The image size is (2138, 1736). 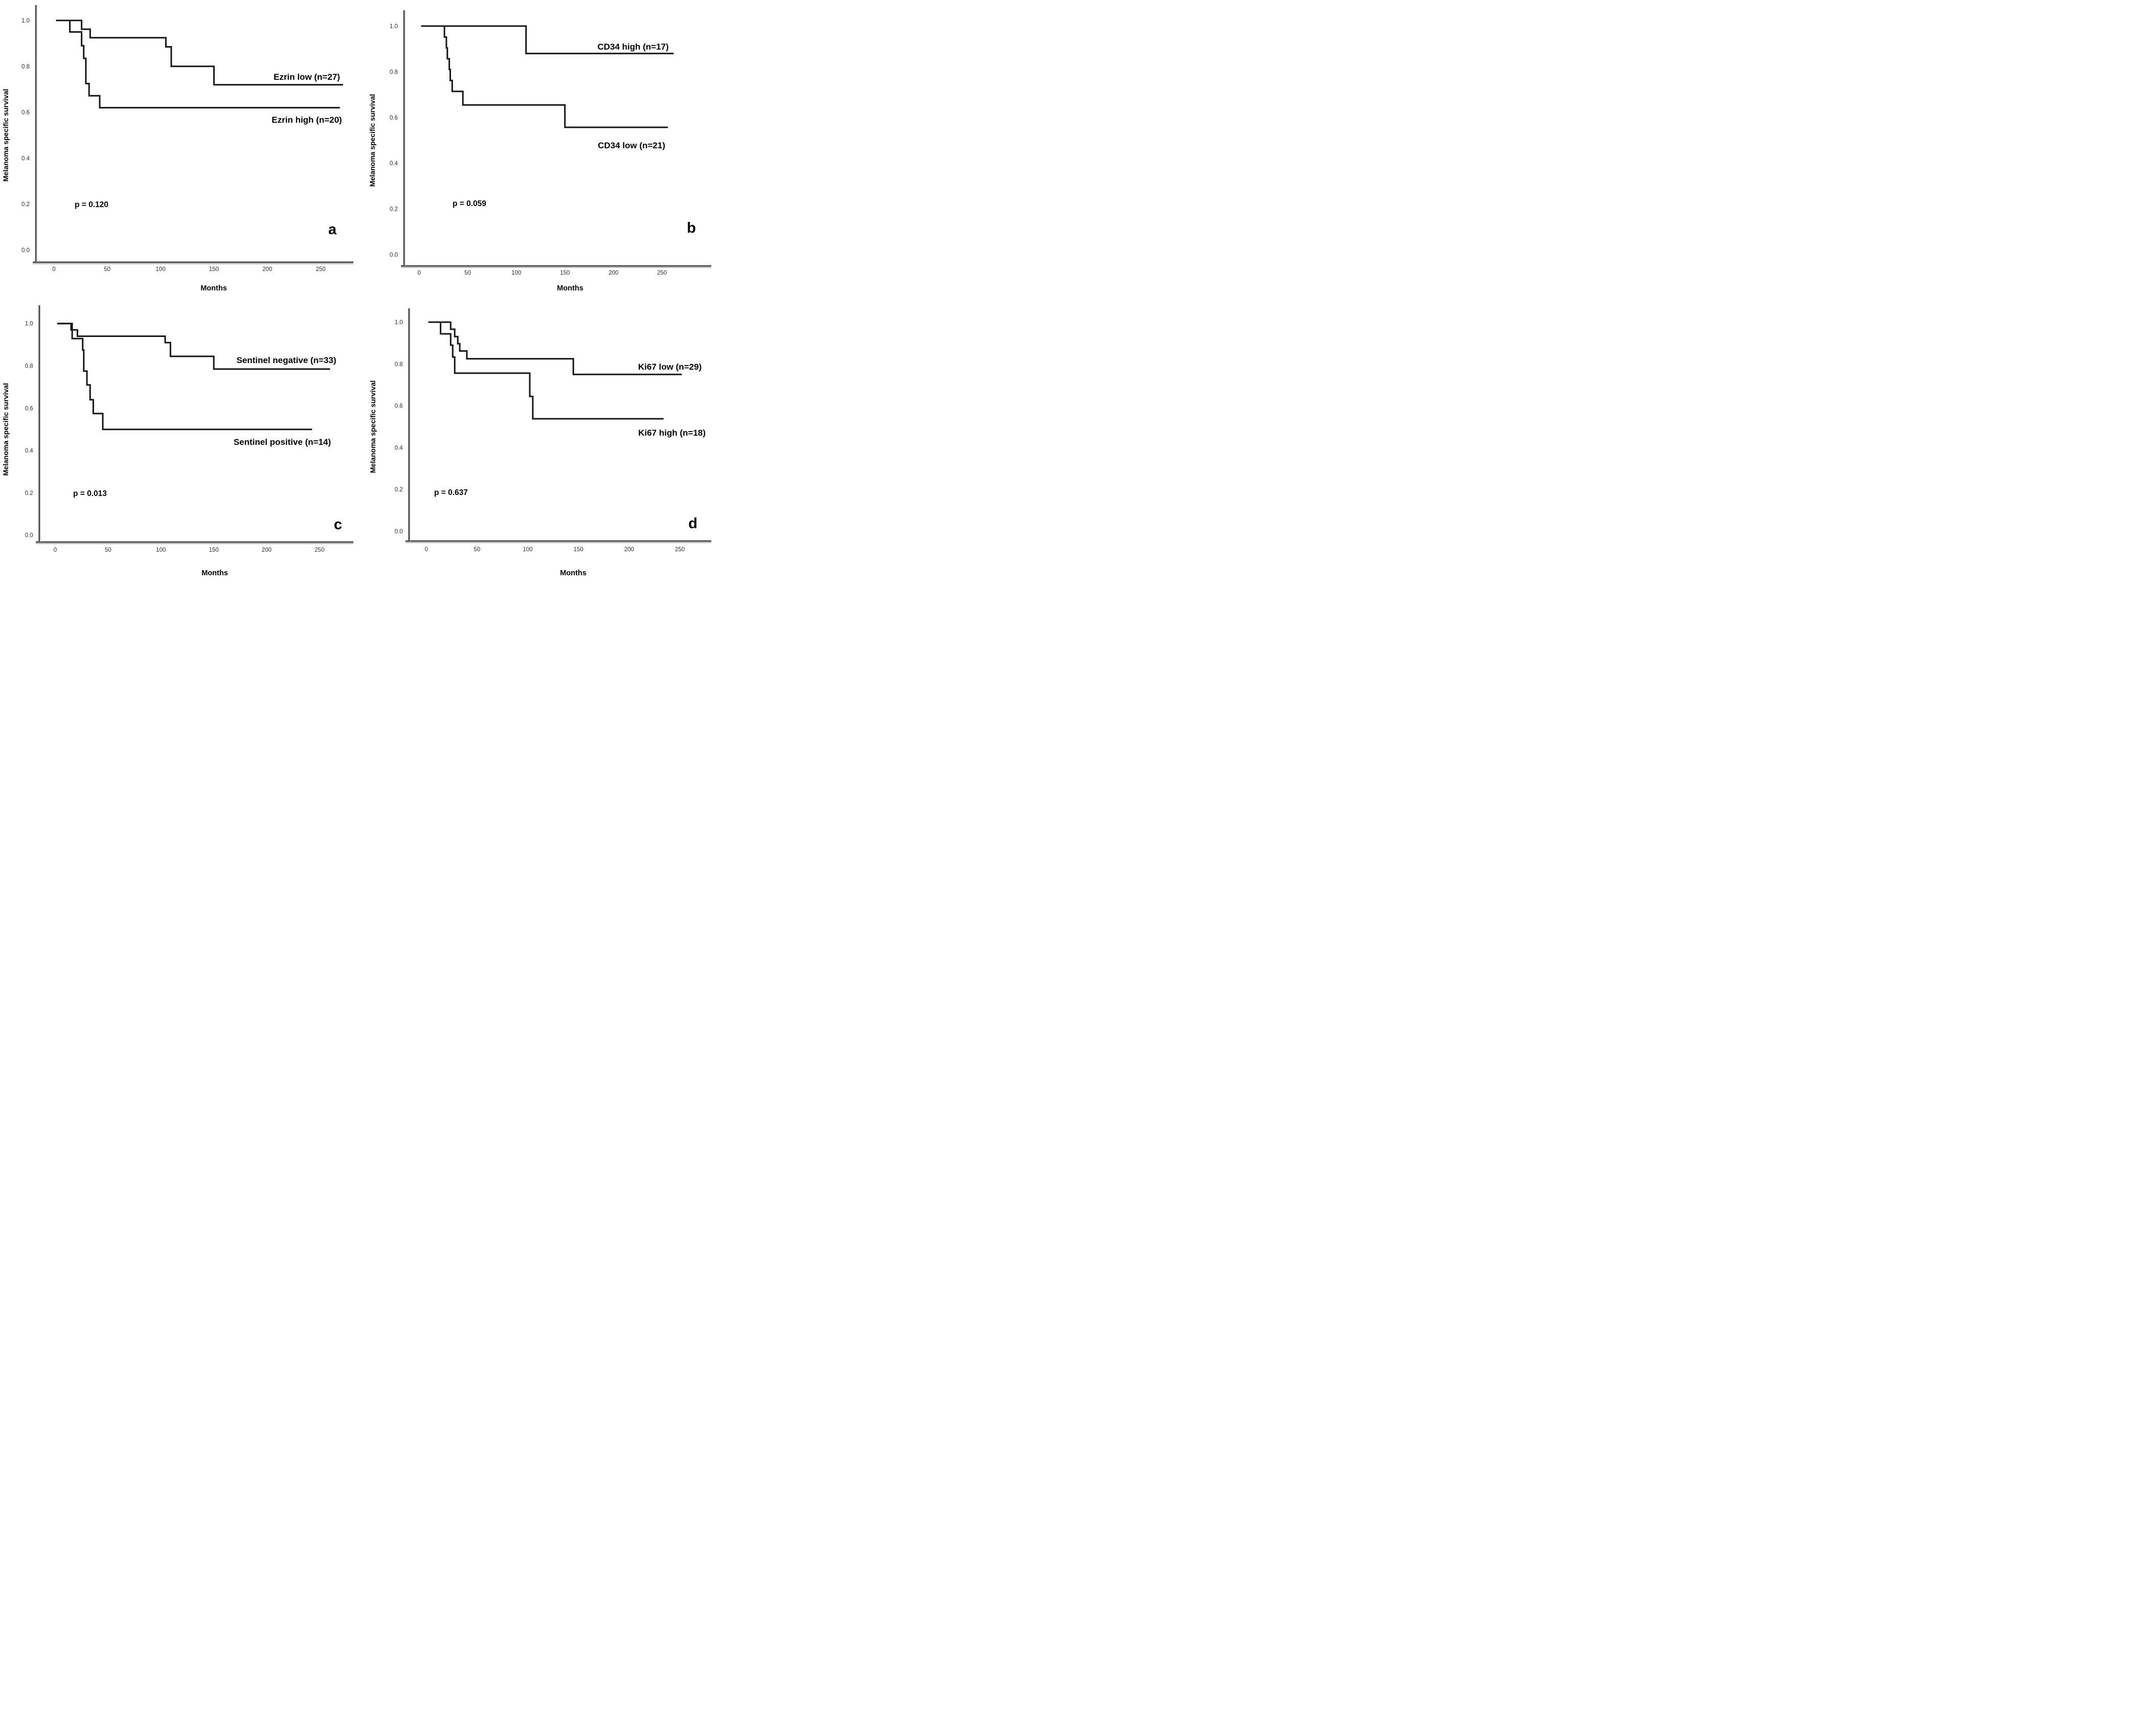 I want to click on ki67-low-curve, so click(x=555, y=348).